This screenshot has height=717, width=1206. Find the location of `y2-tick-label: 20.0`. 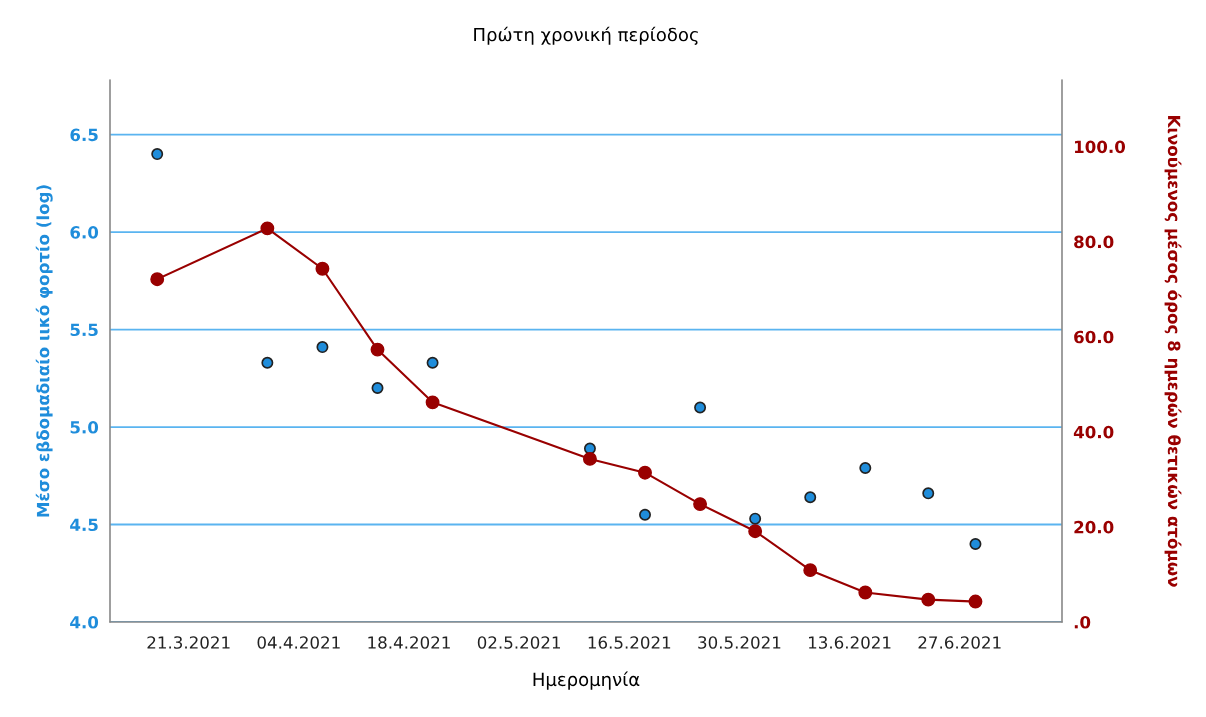

y2-tick-label: 20.0 is located at coordinates (1094, 527).